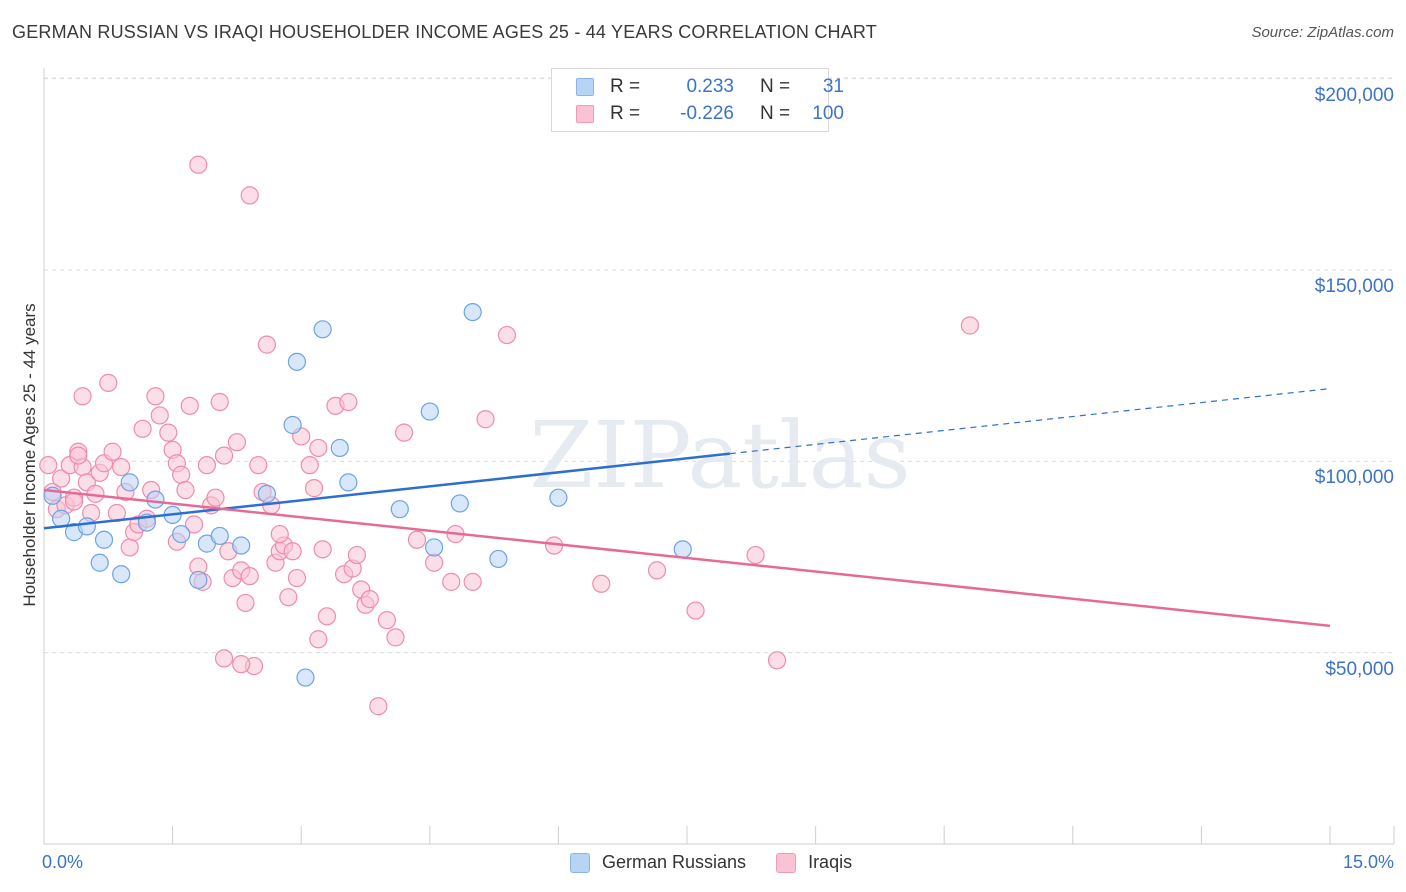 The width and height of the screenshot is (1406, 892). I want to click on legend-row-german-russians: R = 0.233 N = 31, so click(710, 87).